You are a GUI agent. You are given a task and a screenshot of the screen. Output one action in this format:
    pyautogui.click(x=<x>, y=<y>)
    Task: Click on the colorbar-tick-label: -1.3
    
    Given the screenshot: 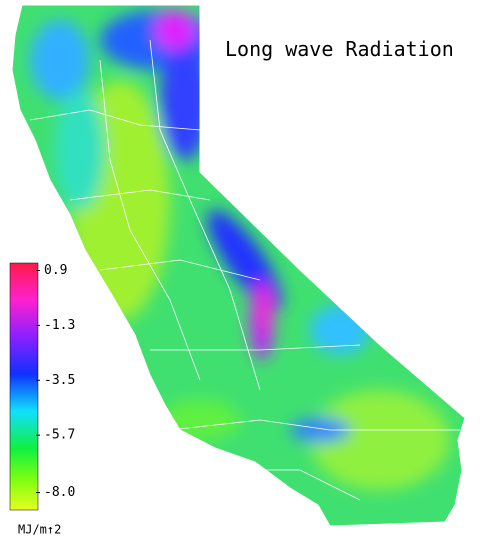 What is the action you would take?
    pyautogui.click(x=59, y=325)
    